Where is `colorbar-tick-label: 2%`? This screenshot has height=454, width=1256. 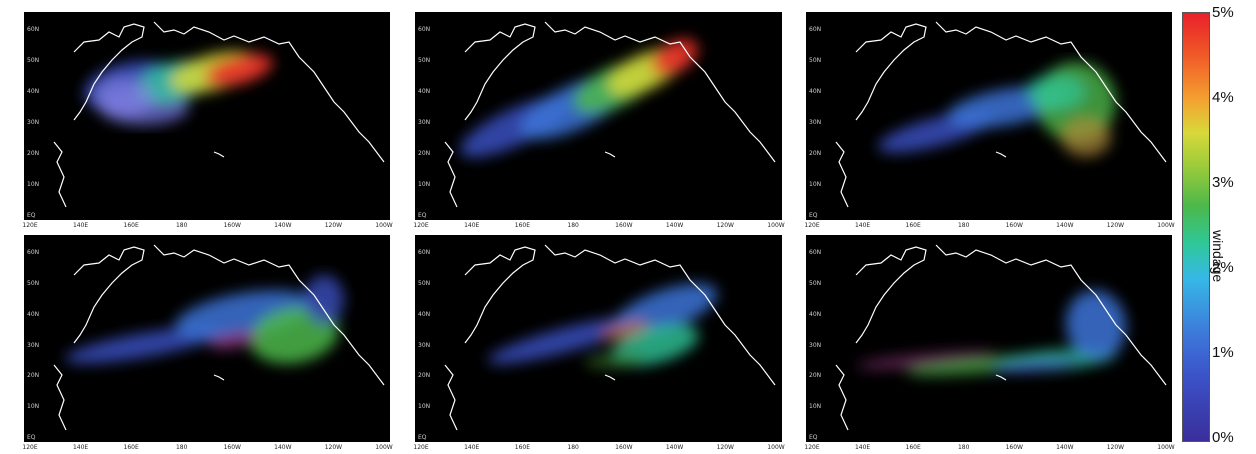 colorbar-tick-label: 2% is located at coordinates (1223, 267).